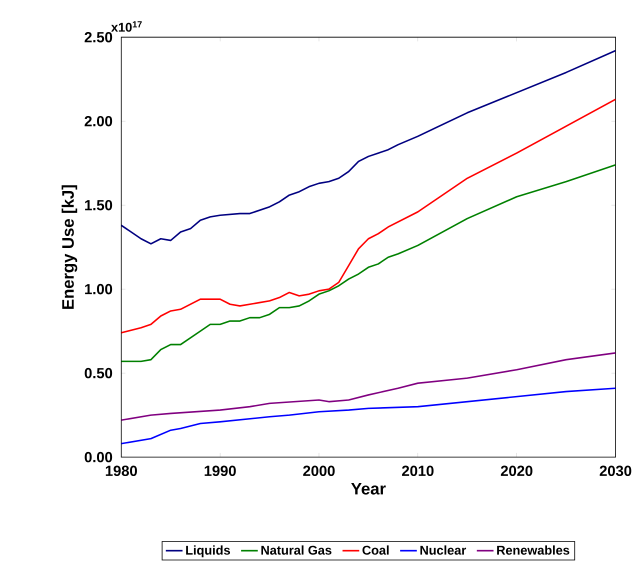 This screenshot has height=579, width=641. I want to click on line-series, so click(368, 386).